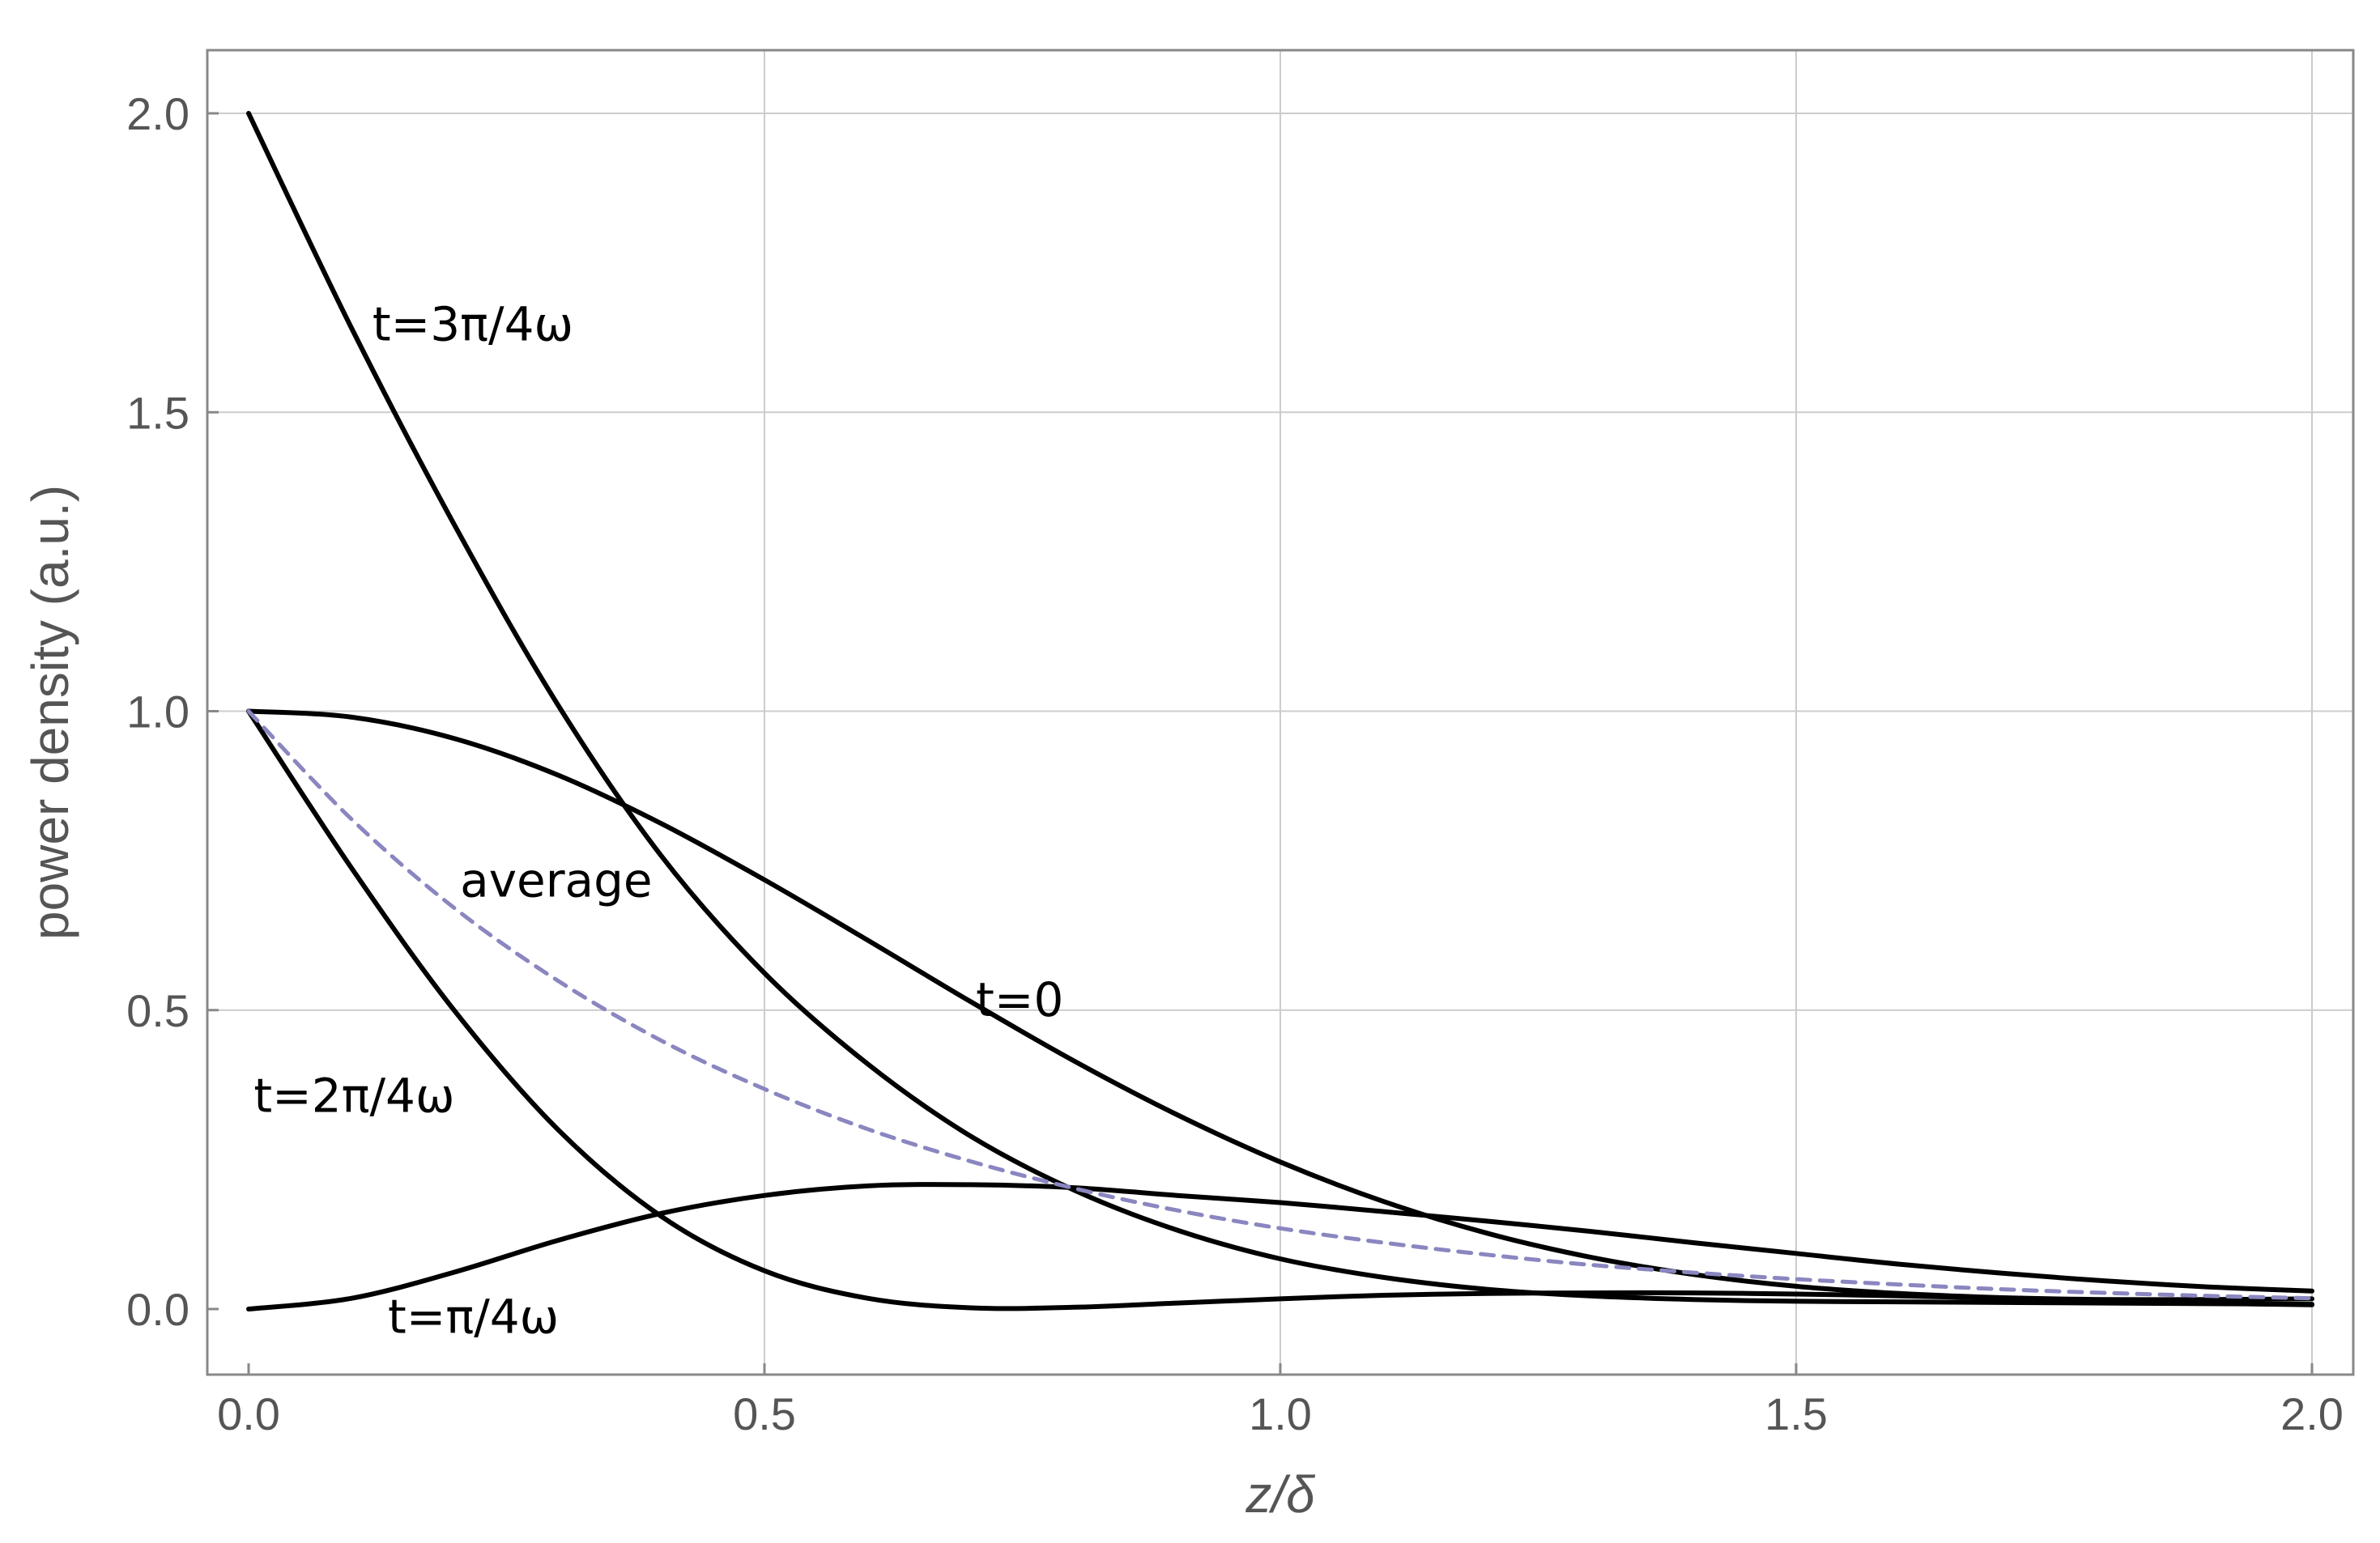 Image resolution: width=2380 pixels, height=1543 pixels. What do you see at coordinates (157, 711) in the screenshot?
I see `y-tick-label-2: 1.0` at bounding box center [157, 711].